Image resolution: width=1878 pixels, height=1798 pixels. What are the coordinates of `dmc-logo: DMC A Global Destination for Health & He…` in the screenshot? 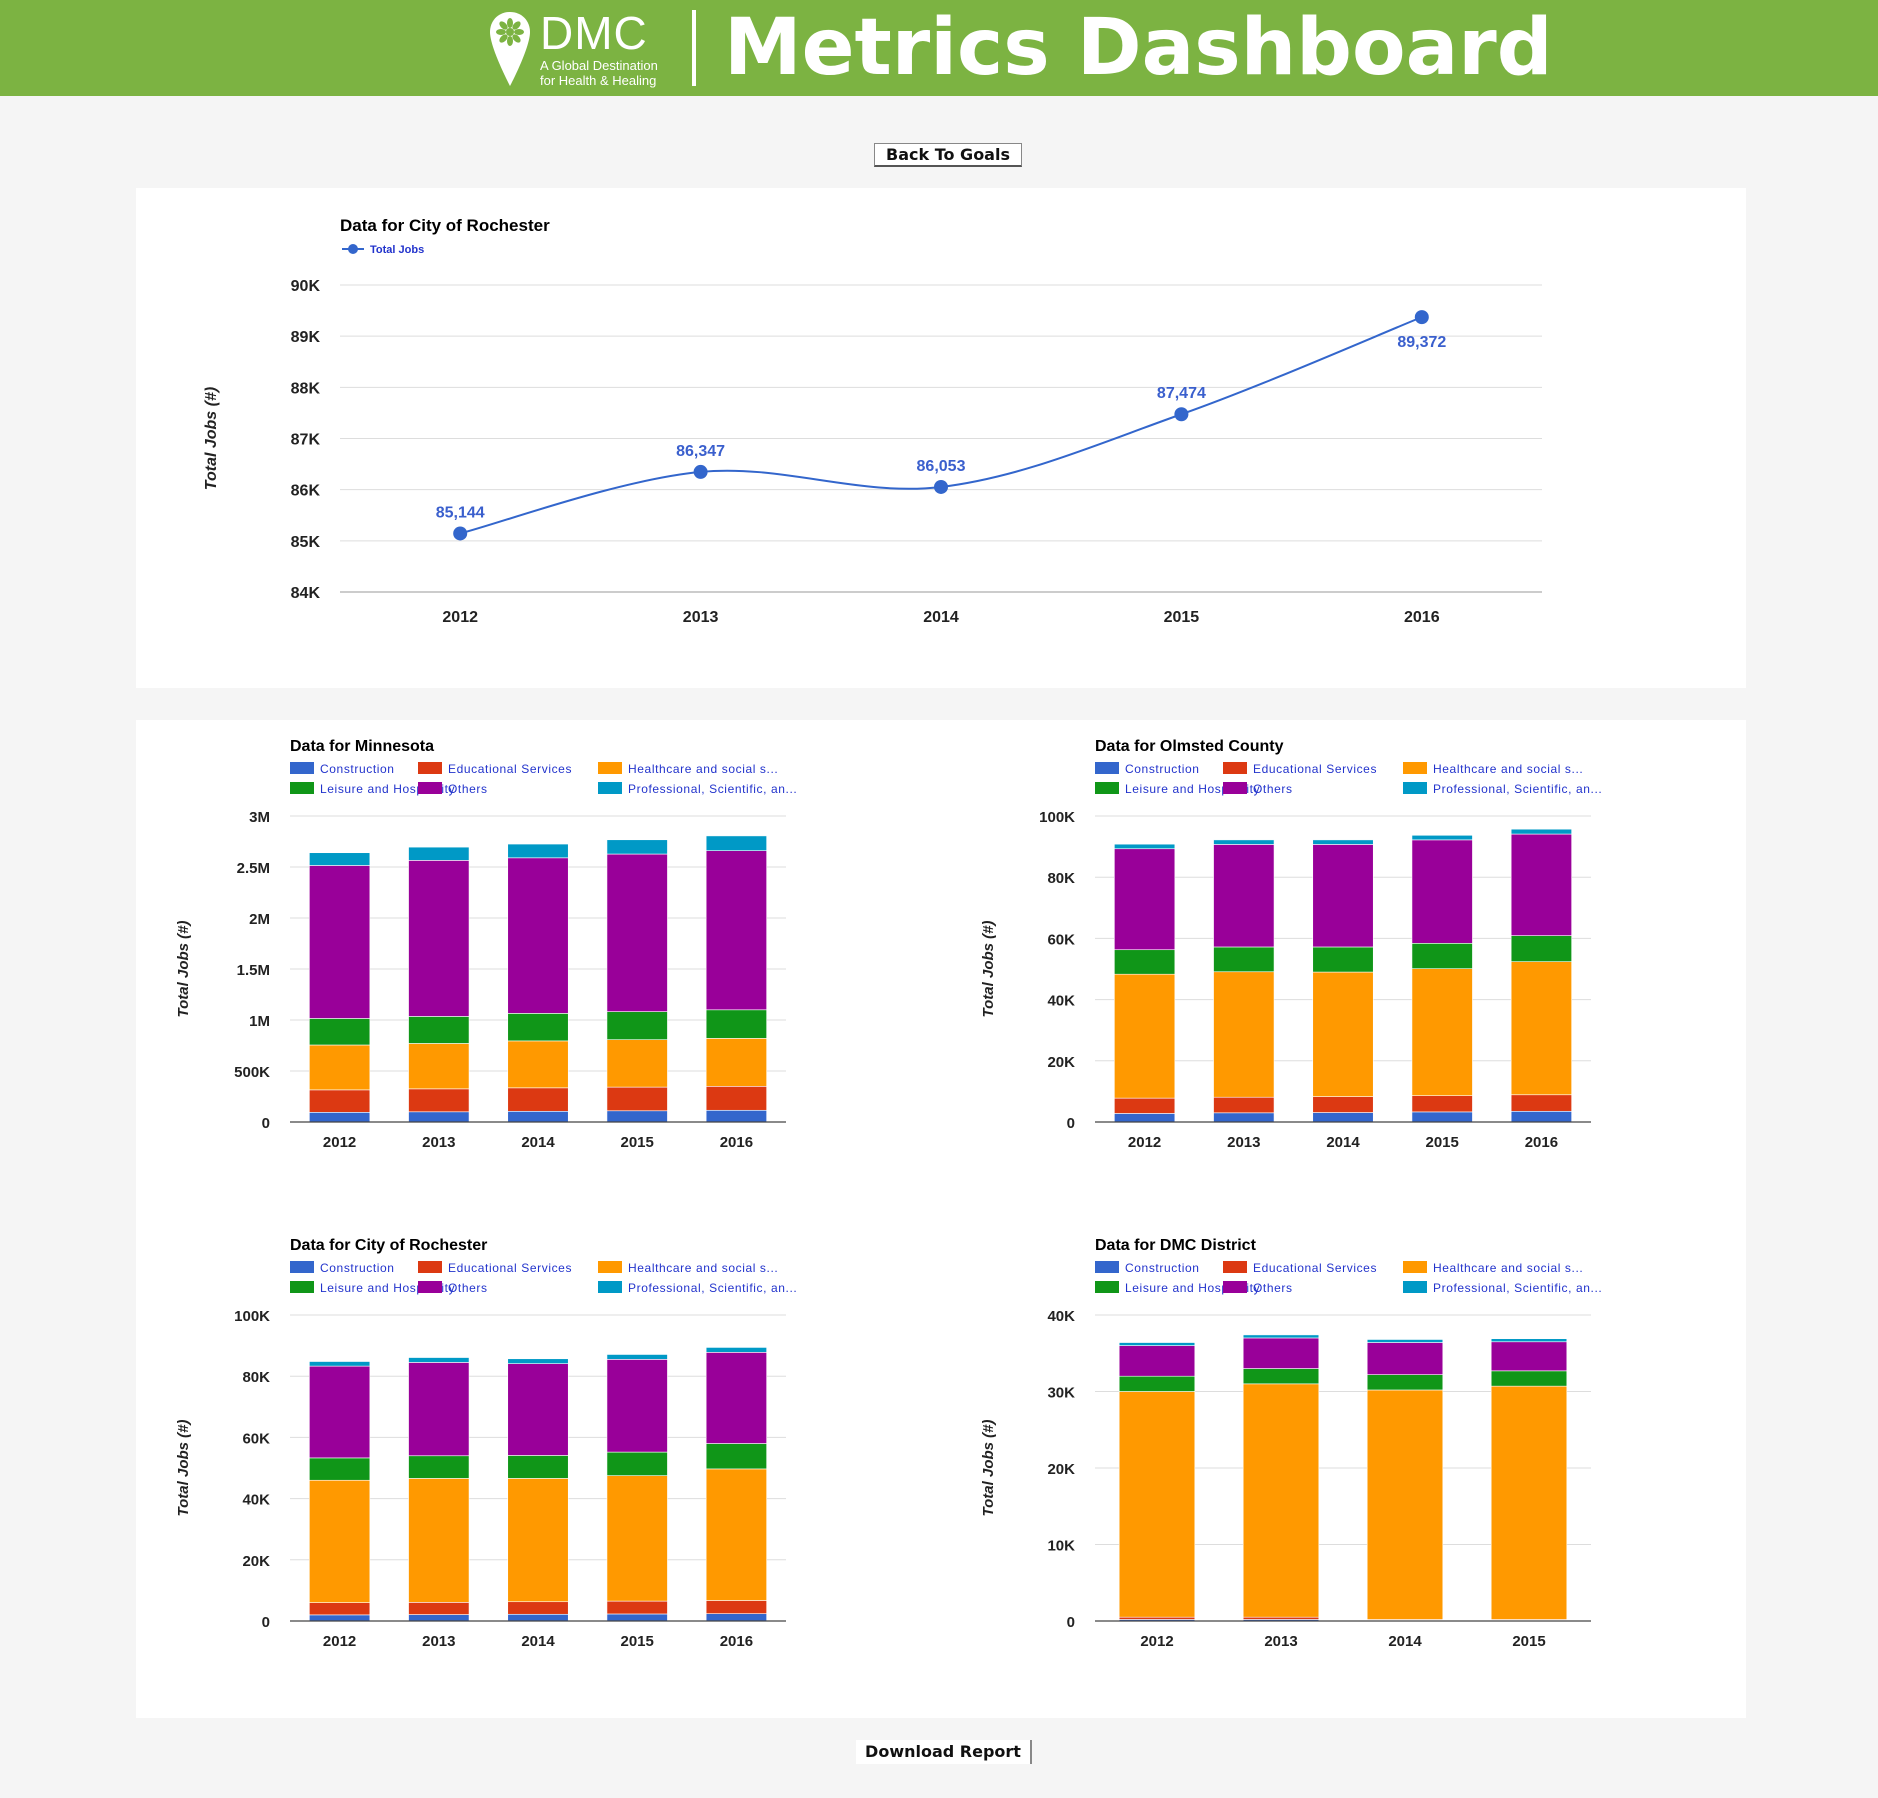 It's located at (578, 48).